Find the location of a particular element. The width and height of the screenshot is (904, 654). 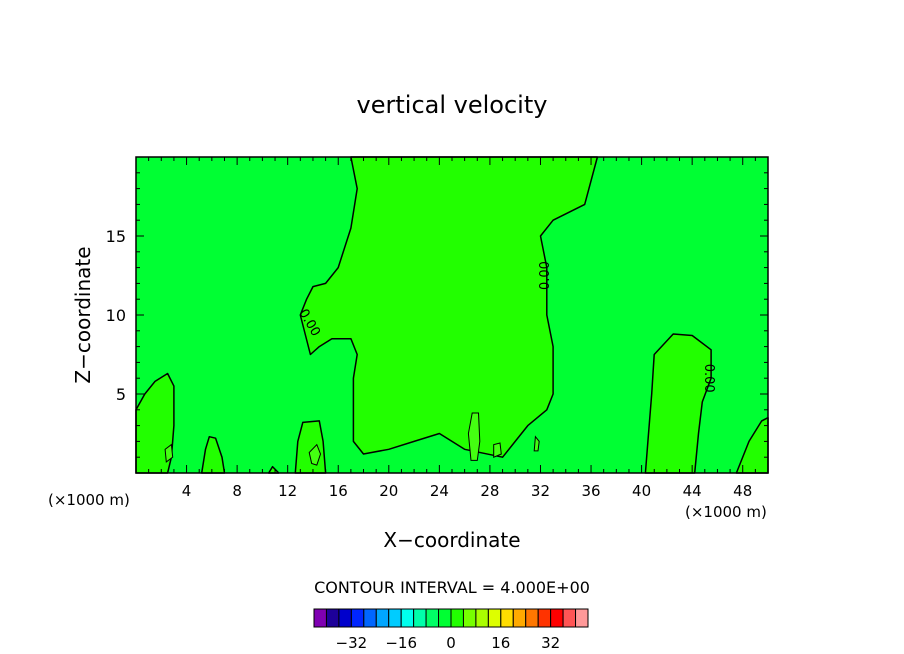

colorbar is located at coordinates (451, 618).